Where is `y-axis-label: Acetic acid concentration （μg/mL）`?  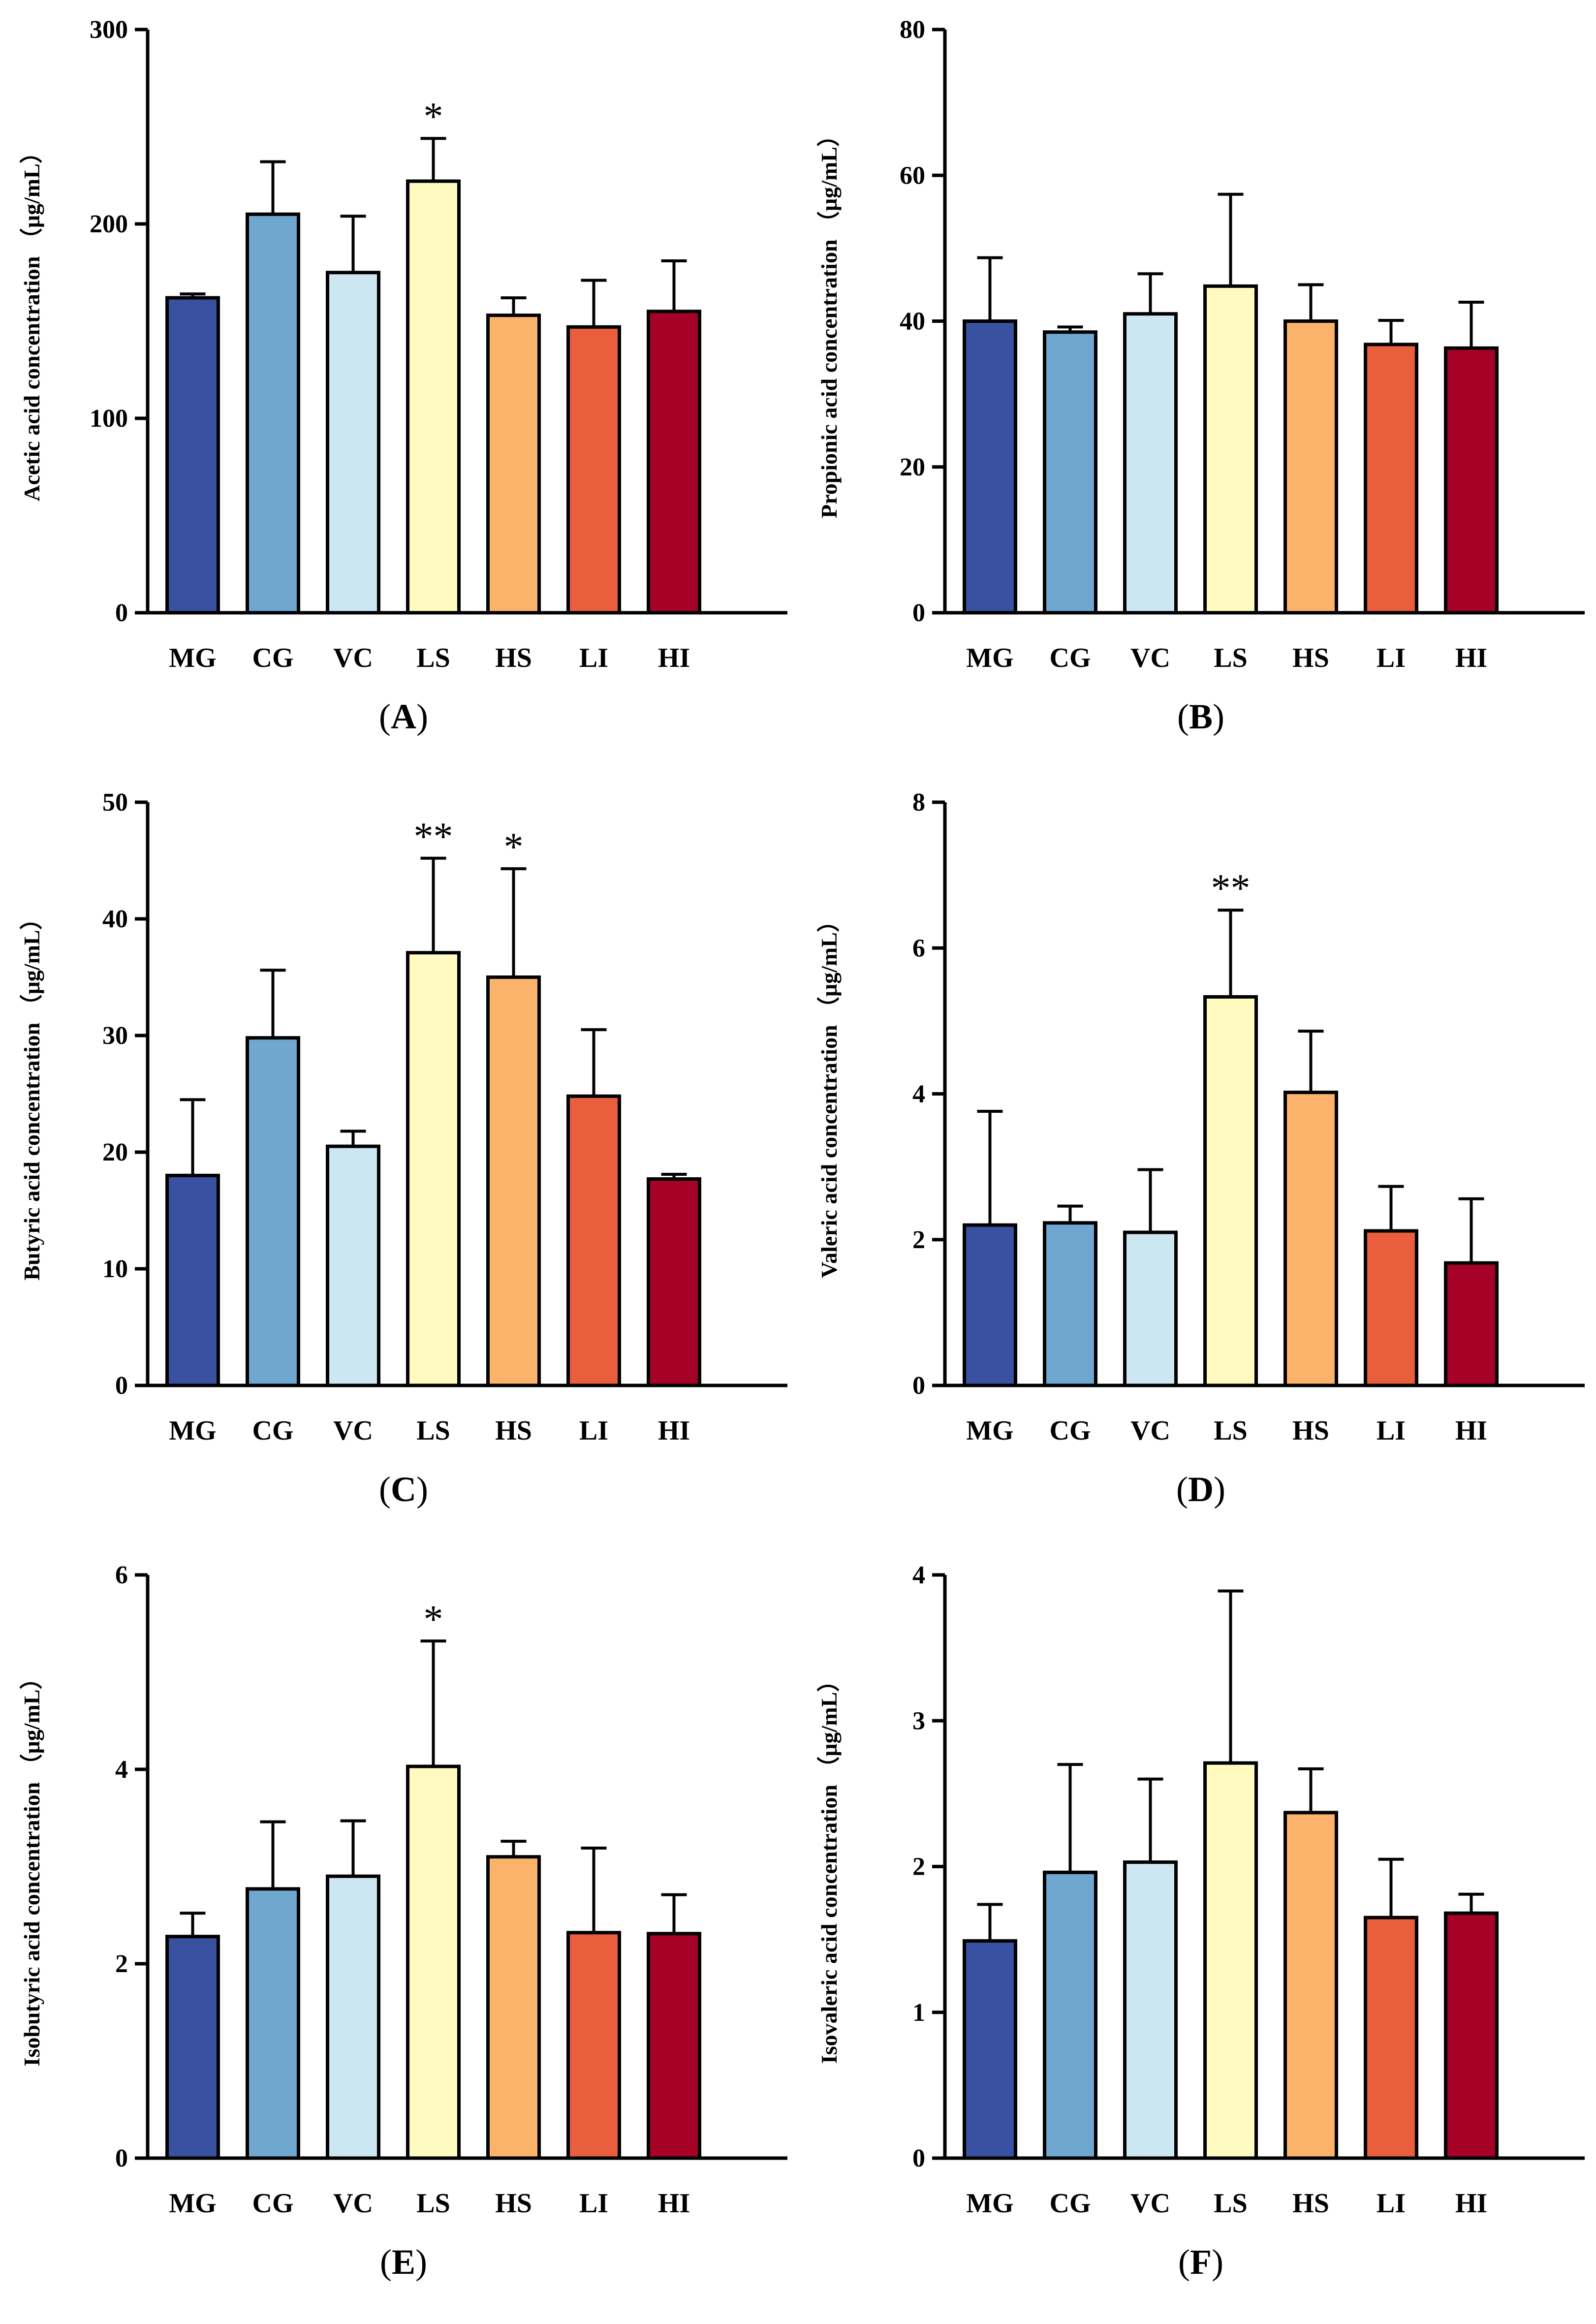 y-axis-label: Acetic acid concentration （μg/mL） is located at coordinates (31, 321).